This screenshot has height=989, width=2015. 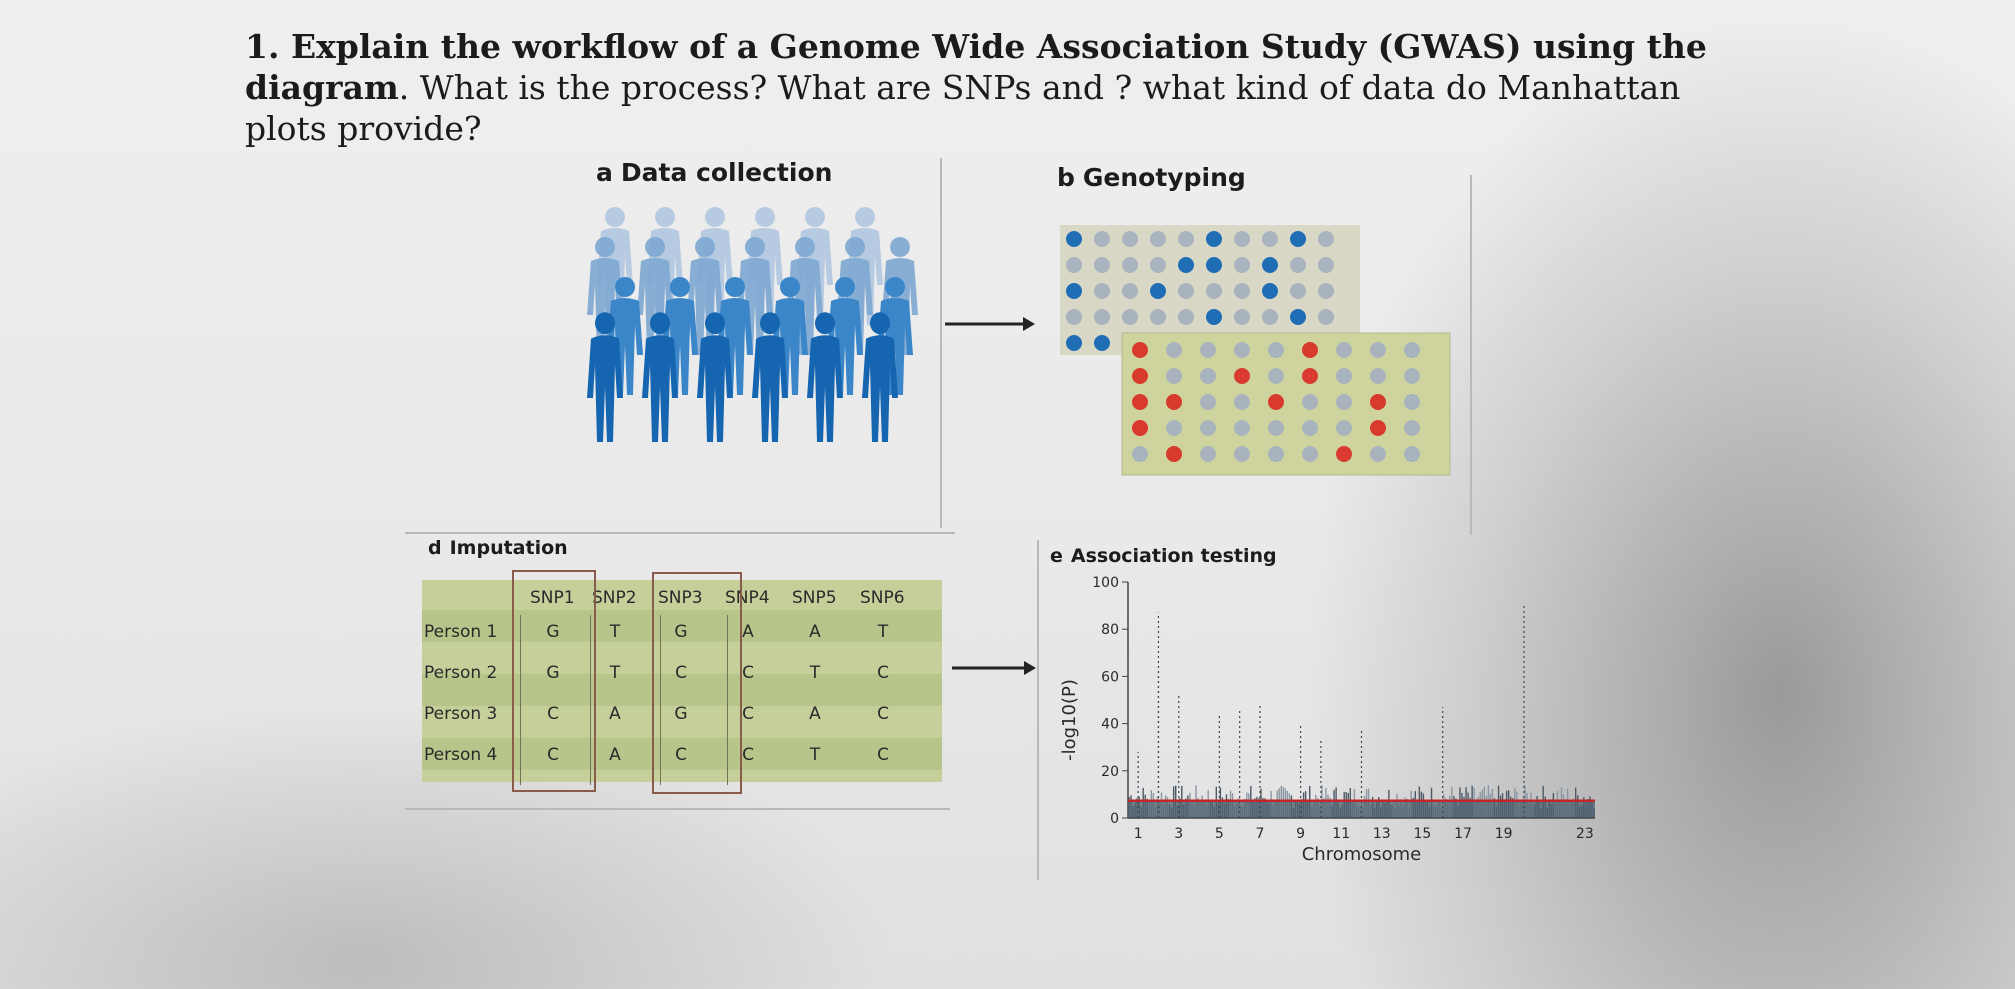 What do you see at coordinates (1471, 355) in the screenshot?
I see `divider-b-right` at bounding box center [1471, 355].